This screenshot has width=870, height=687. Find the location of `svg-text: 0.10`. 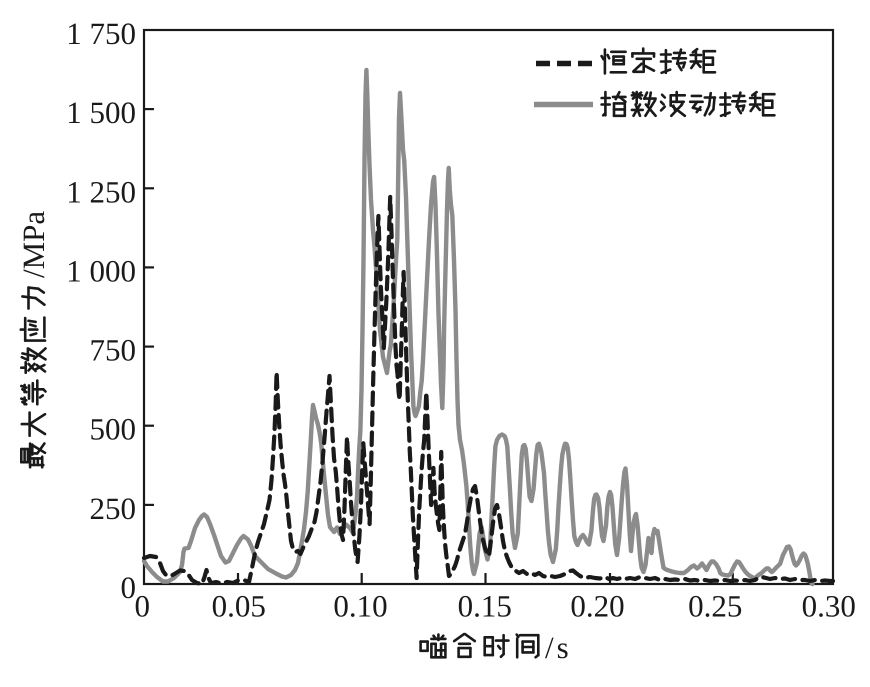

svg-text: 0.10 is located at coordinates (360, 606).